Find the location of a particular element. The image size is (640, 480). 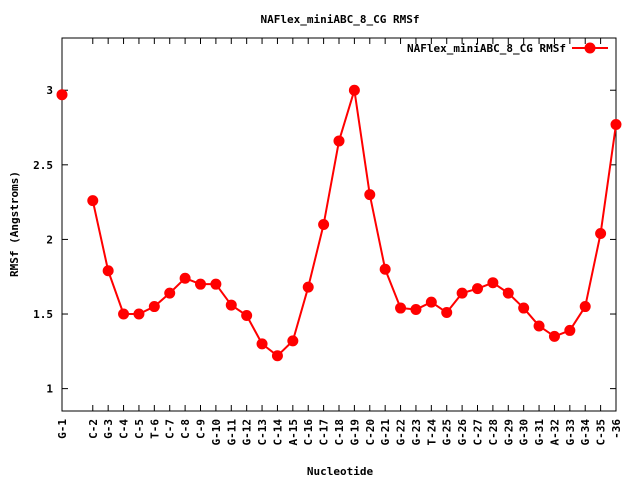

x-tick-label: C-18 is located at coordinates (339, 432).